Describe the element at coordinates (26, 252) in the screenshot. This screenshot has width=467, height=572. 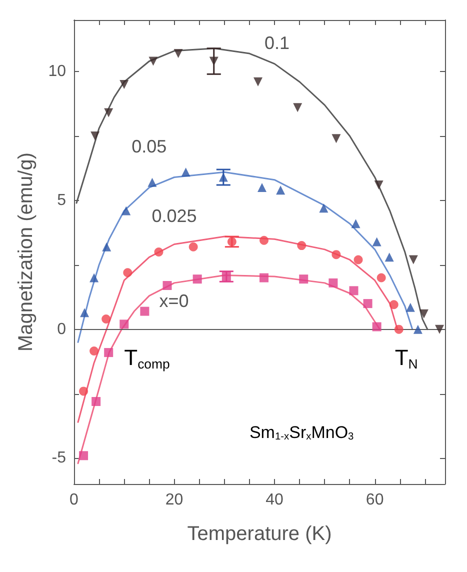
I see `y-axis-title: Magnetization (emu/g)` at that location.